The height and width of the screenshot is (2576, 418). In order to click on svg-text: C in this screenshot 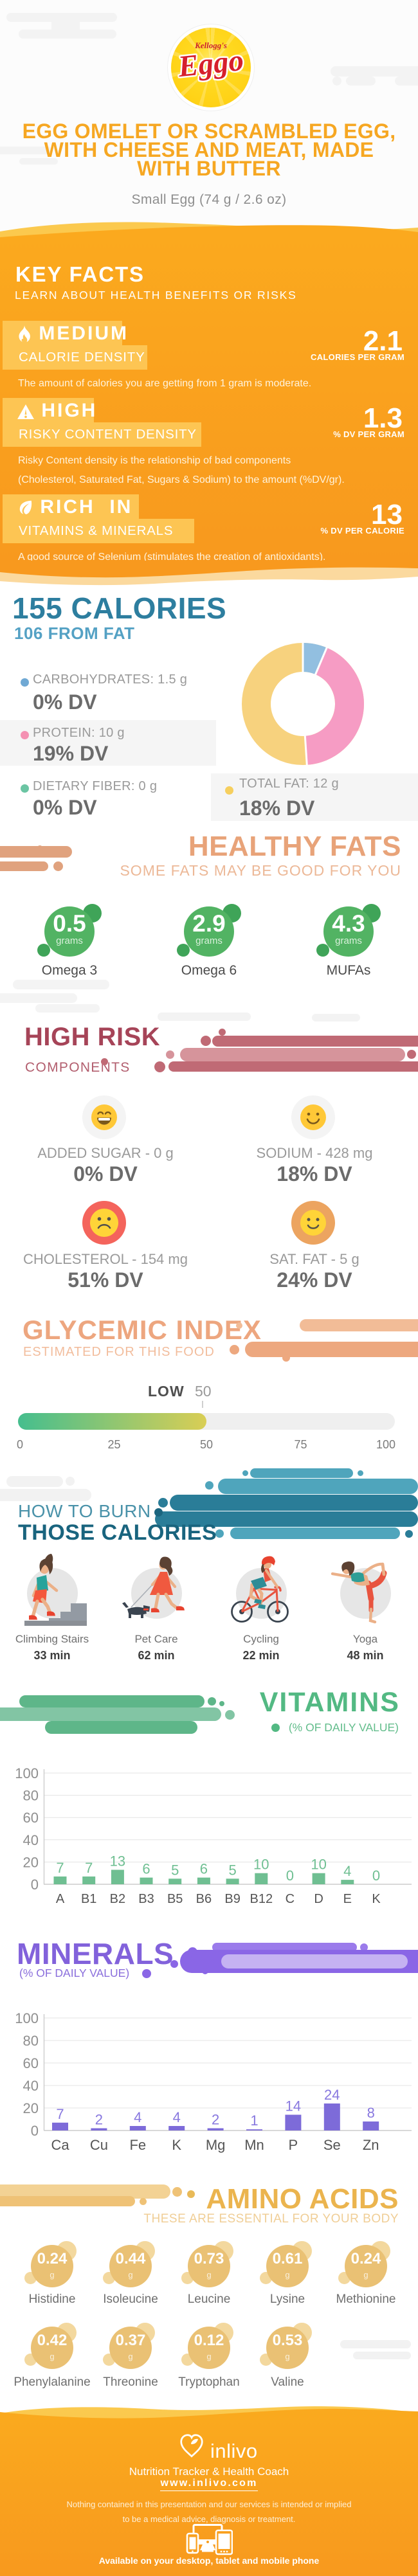, I will do `click(290, 1899)`.